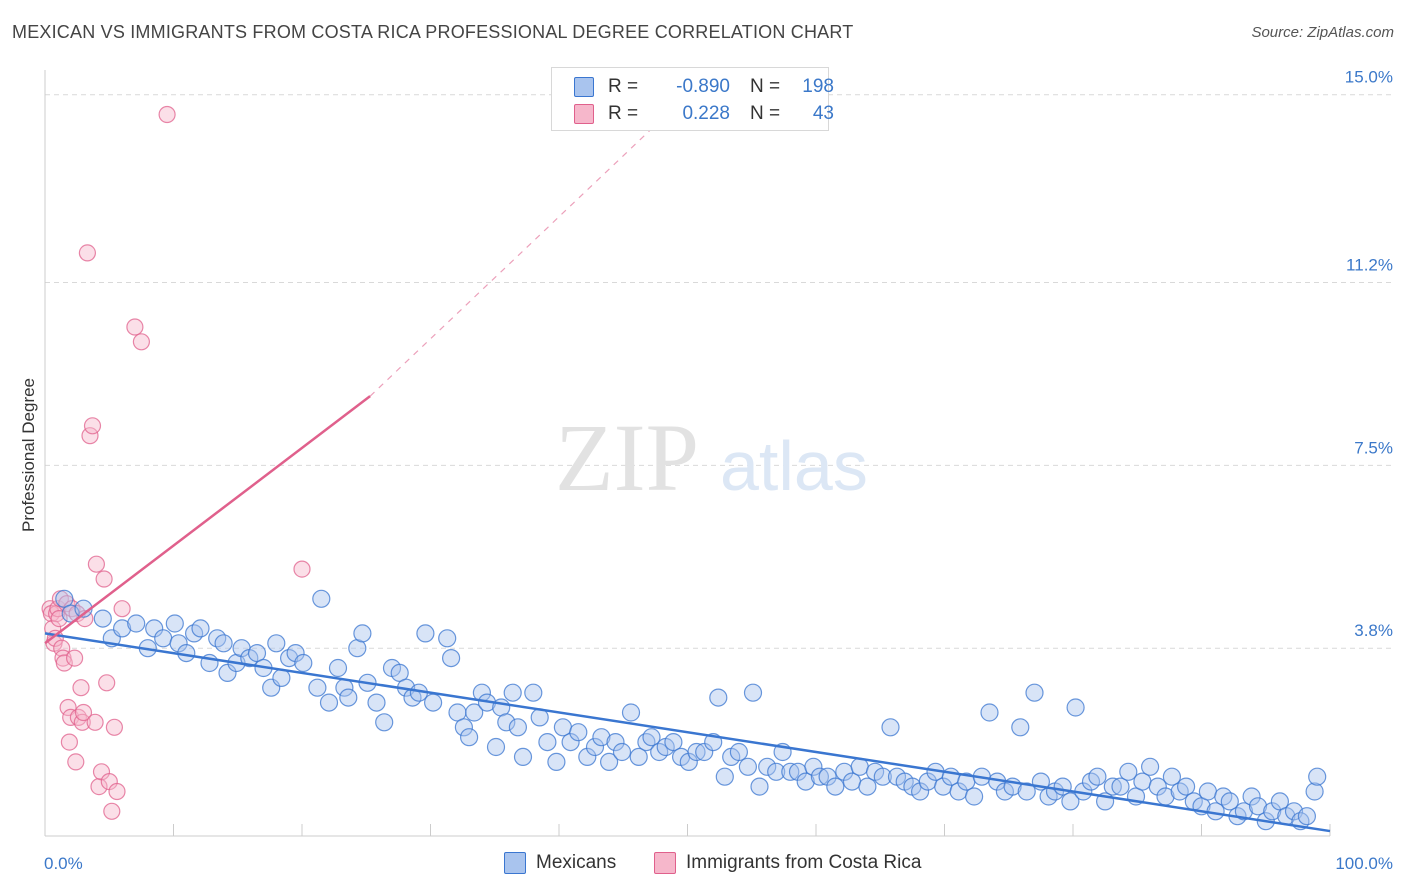 The width and height of the screenshot is (1406, 892). What do you see at coordinates (704, 87) in the screenshot?
I see `legend-row-mexicans: R = -0.890 N = 198` at bounding box center [704, 87].